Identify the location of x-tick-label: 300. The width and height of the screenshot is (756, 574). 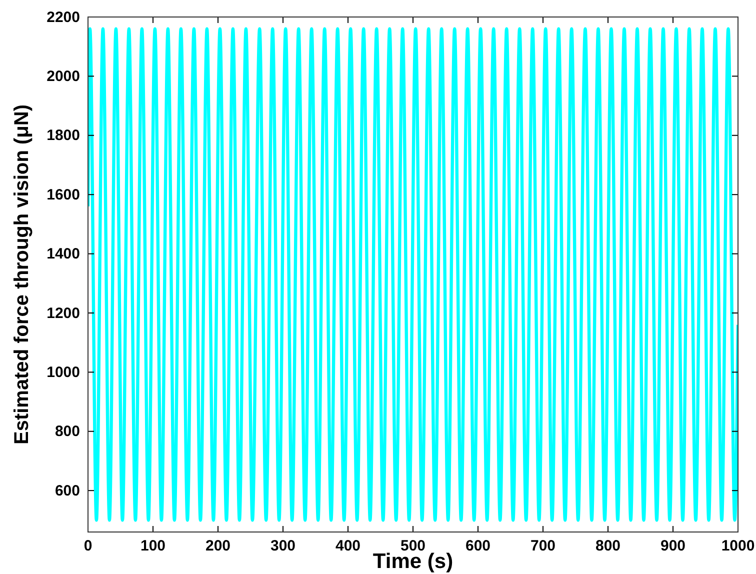
(283, 546).